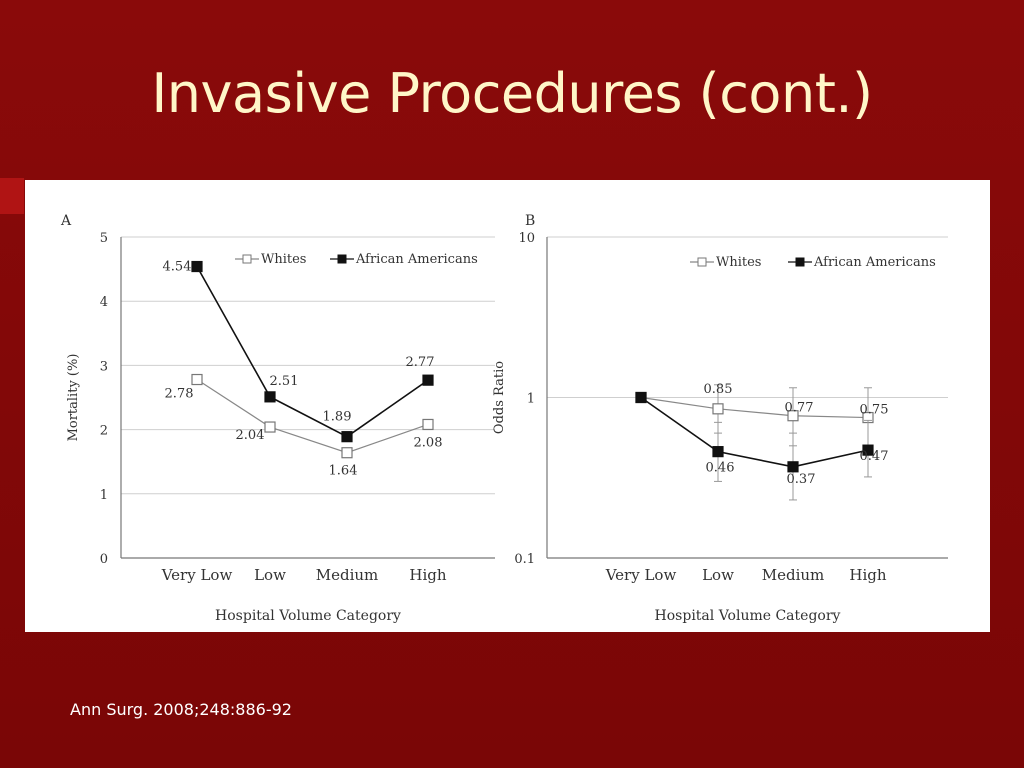  I want to click on chart-a-whites-line, so click(312, 416).